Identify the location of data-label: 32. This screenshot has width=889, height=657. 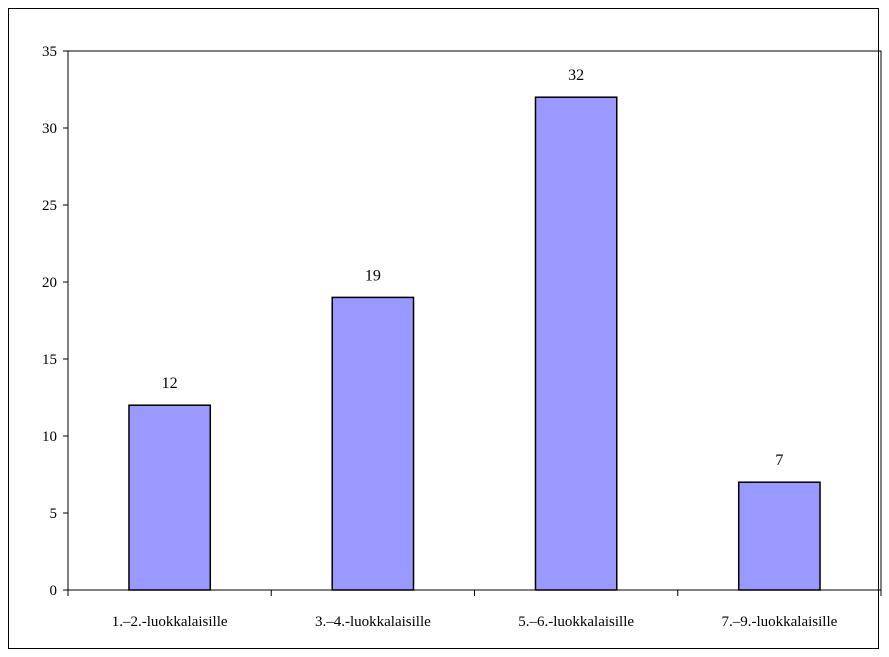
(576, 75).